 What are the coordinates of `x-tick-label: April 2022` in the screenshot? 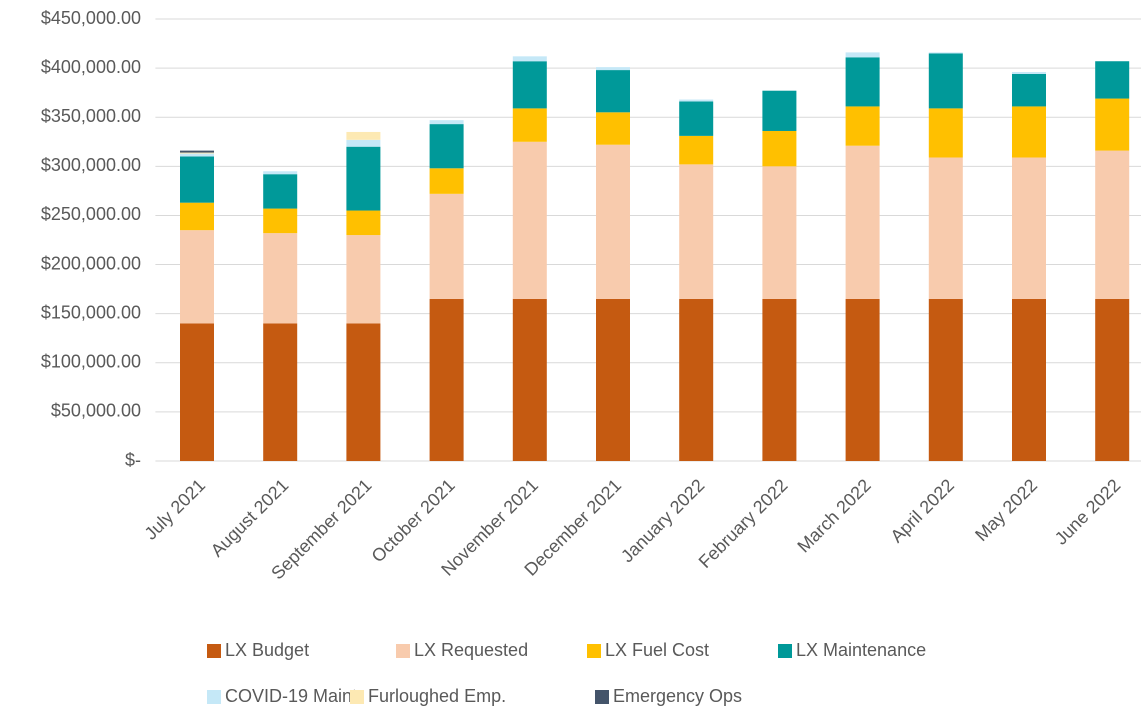 It's located at (922, 510).